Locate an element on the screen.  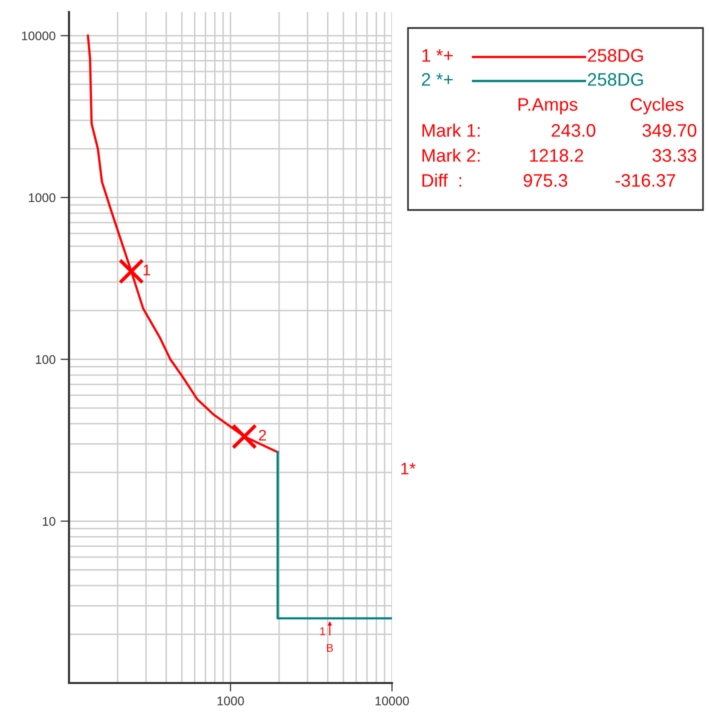
text: 1218.2 is located at coordinates (557, 155).